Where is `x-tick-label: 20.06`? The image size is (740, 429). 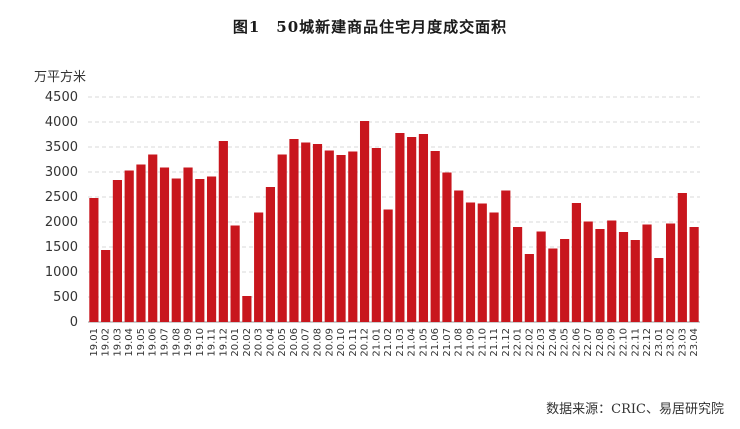 x-tick-label: 20.06 is located at coordinates (294, 342).